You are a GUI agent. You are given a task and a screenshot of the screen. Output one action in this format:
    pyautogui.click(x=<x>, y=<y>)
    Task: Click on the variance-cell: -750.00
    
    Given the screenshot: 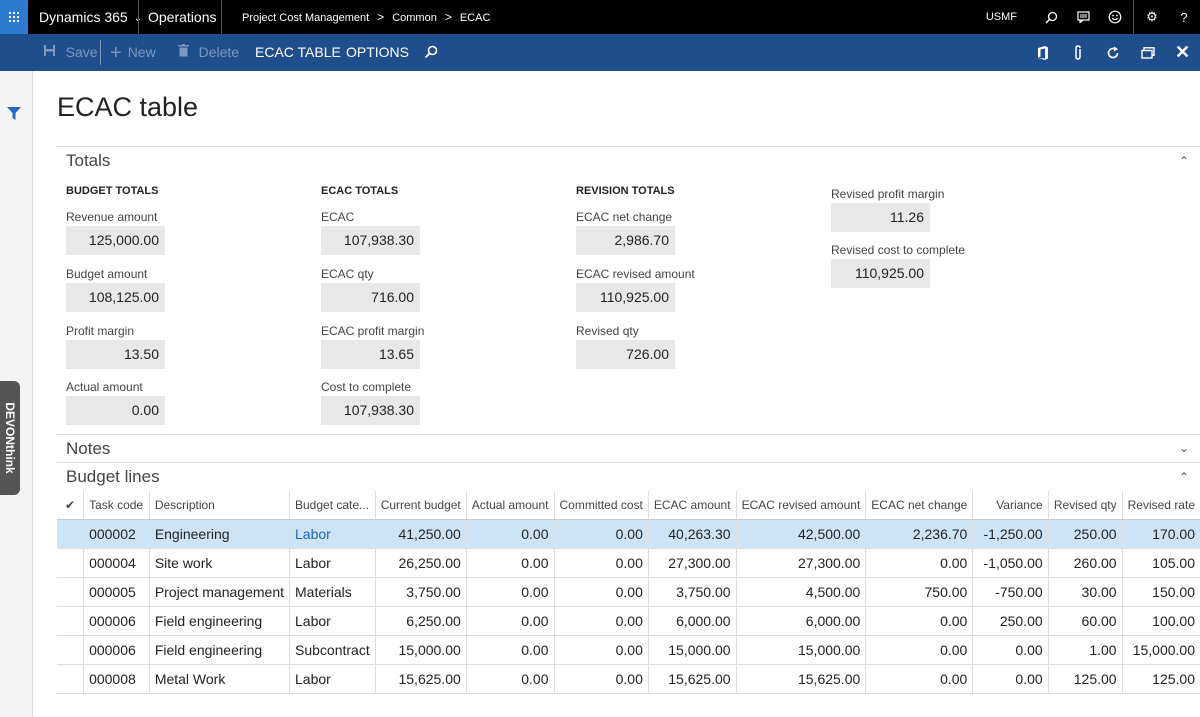 What is the action you would take?
    pyautogui.click(x=1010, y=592)
    